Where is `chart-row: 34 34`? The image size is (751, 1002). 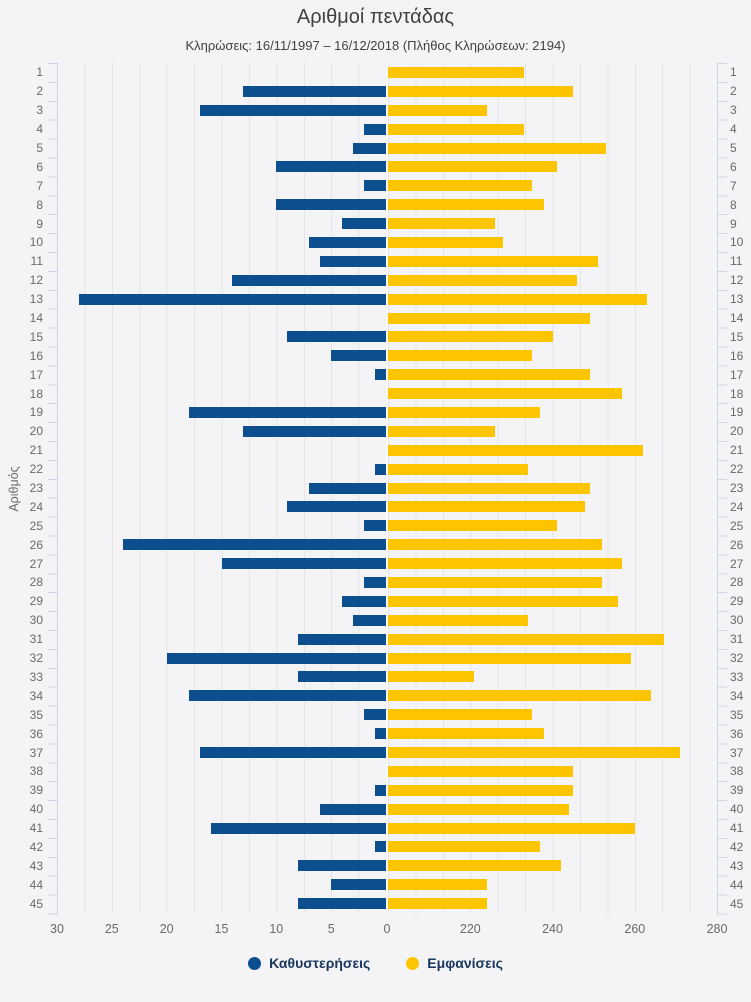
chart-row: 34 34 is located at coordinates (375, 695).